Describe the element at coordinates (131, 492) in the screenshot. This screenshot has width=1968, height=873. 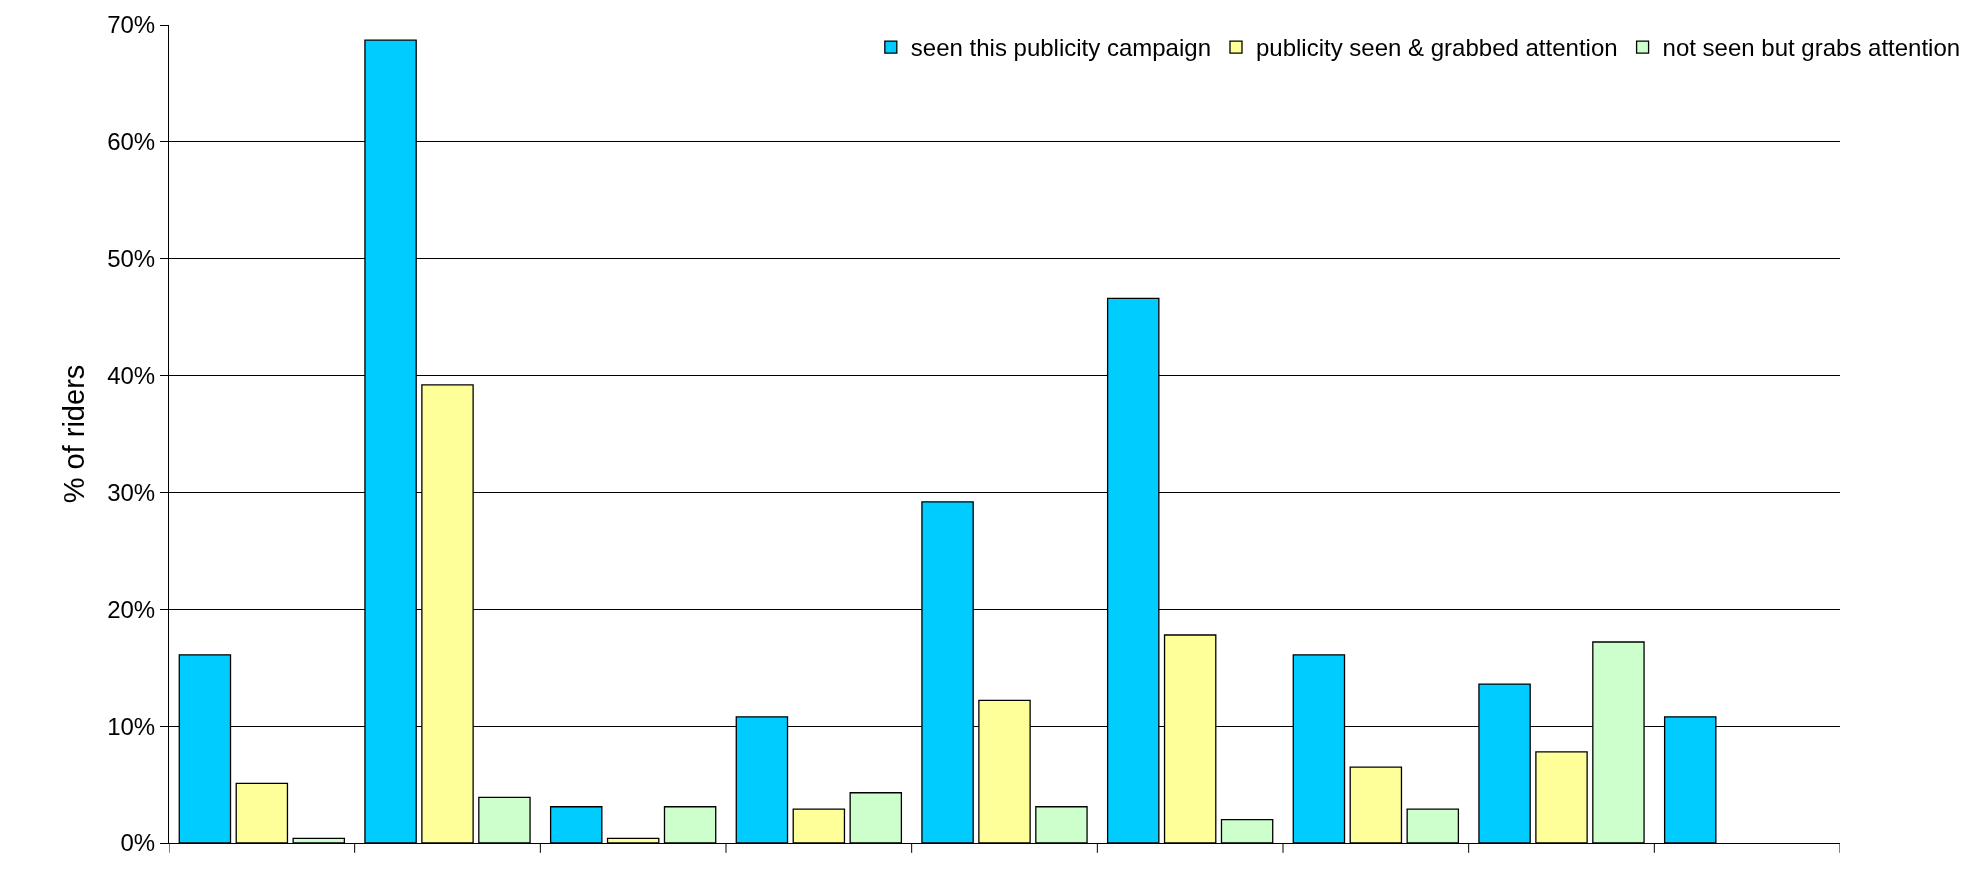
I see `y-tick-label: 30%` at that location.